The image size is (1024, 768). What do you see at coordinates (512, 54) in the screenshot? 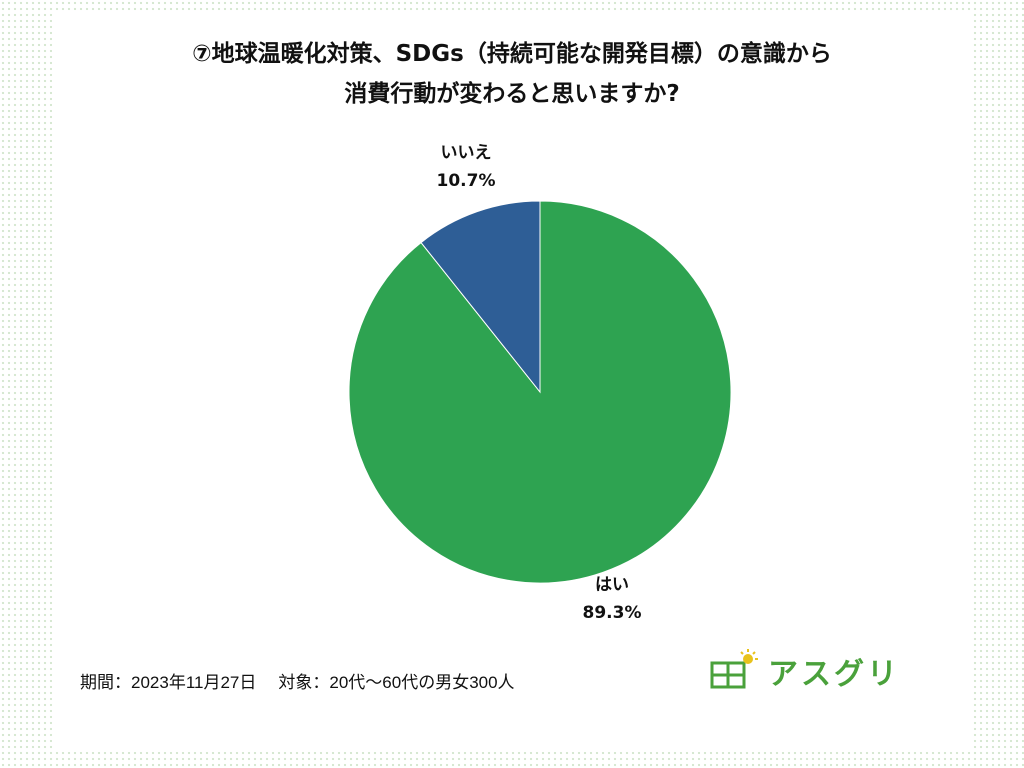
I see `chart-title-line1: ⑦地球温暖化対策、SDGs（持続可能な開発目標）の意識から` at bounding box center [512, 54].